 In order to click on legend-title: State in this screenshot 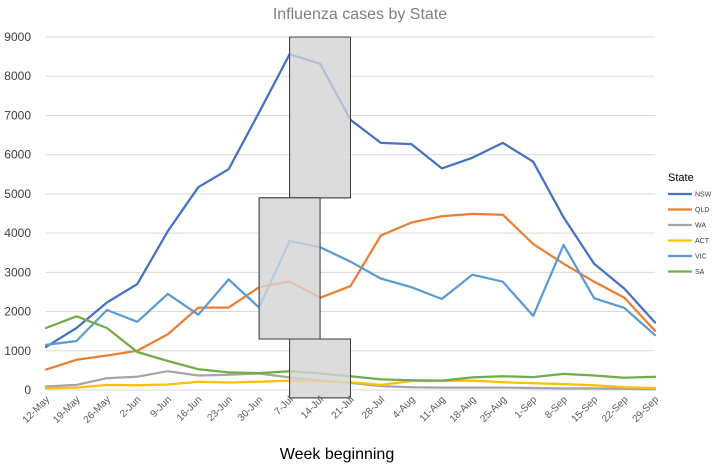, I will do `click(681, 178)`.